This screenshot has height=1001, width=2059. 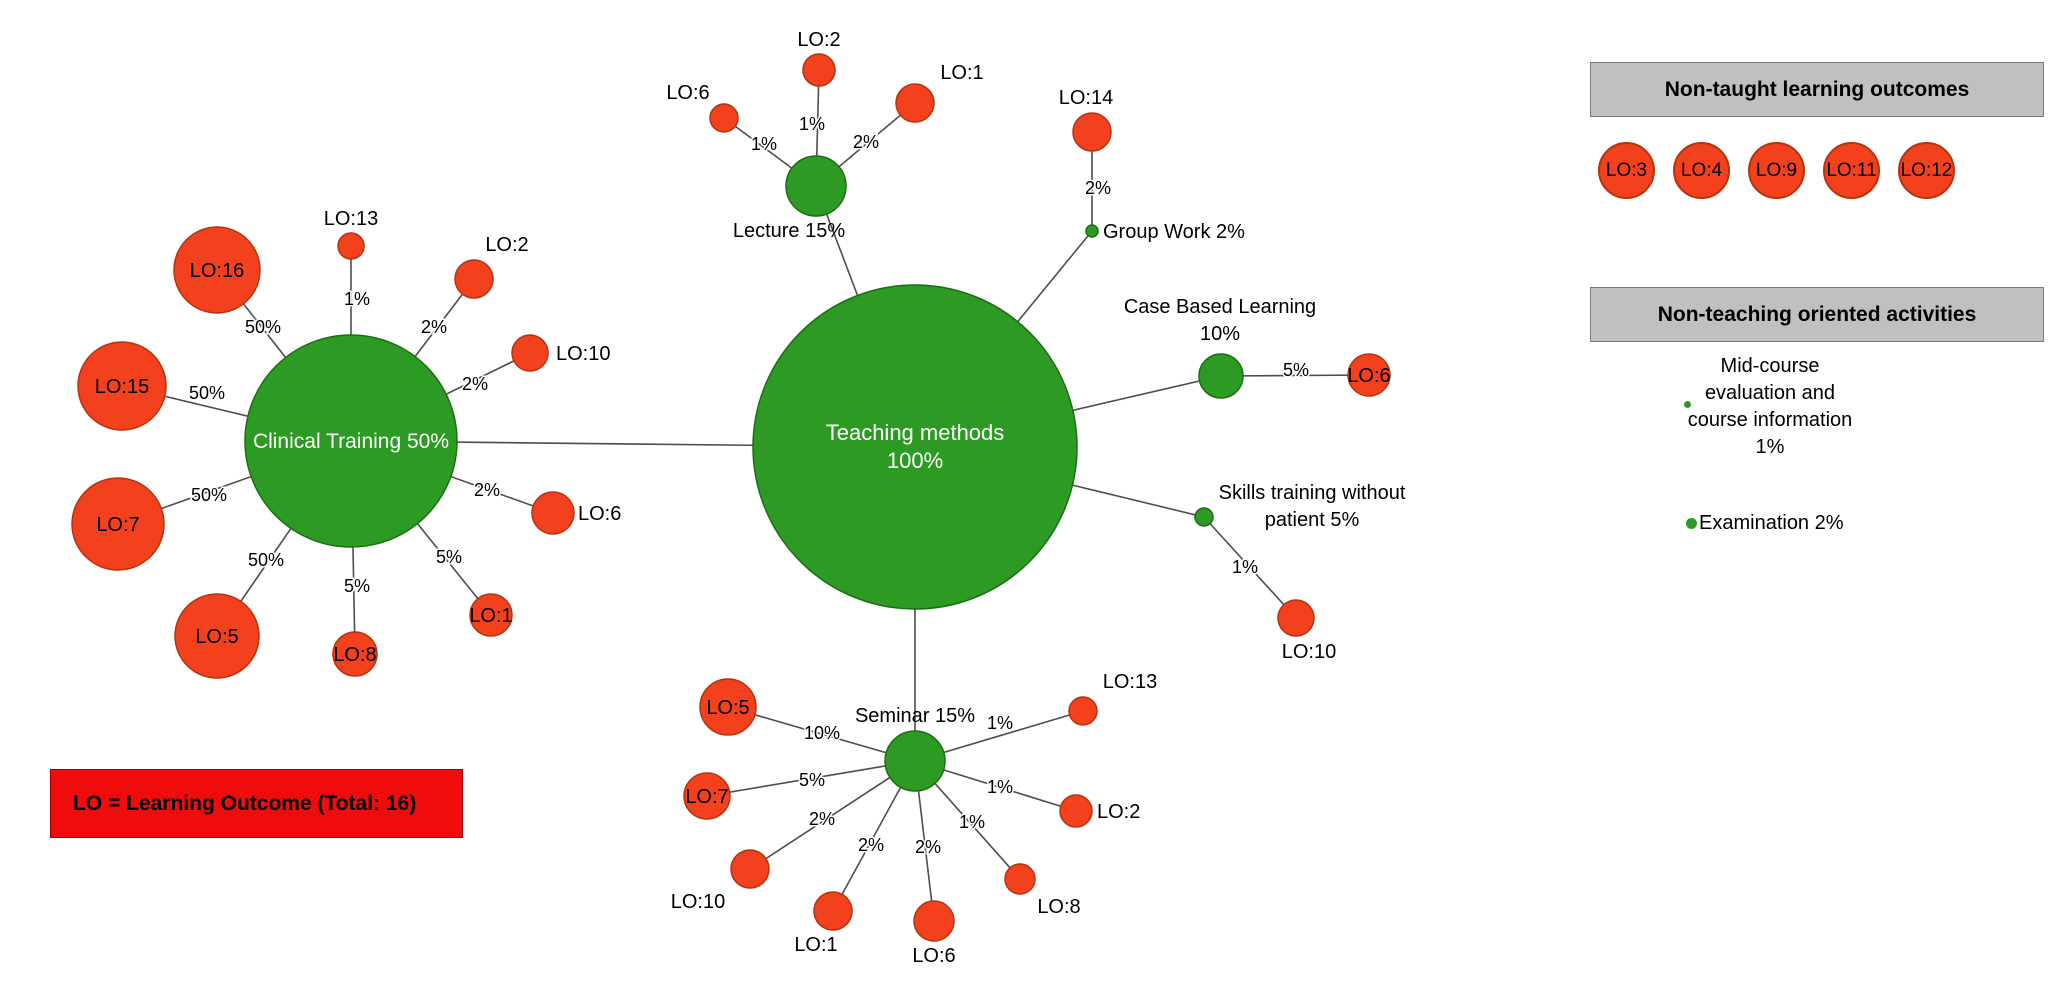 I want to click on node-label-m-lo7: LO:7, so click(x=706, y=797).